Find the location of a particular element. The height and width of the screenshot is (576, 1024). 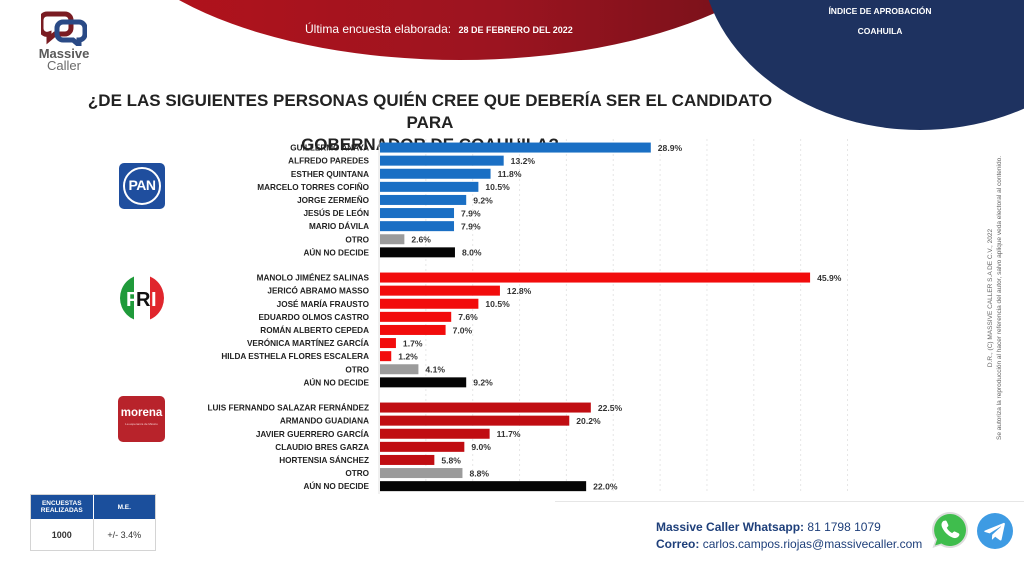

category-label: CLAUDIO BRES GARZA is located at coordinates (322, 447).